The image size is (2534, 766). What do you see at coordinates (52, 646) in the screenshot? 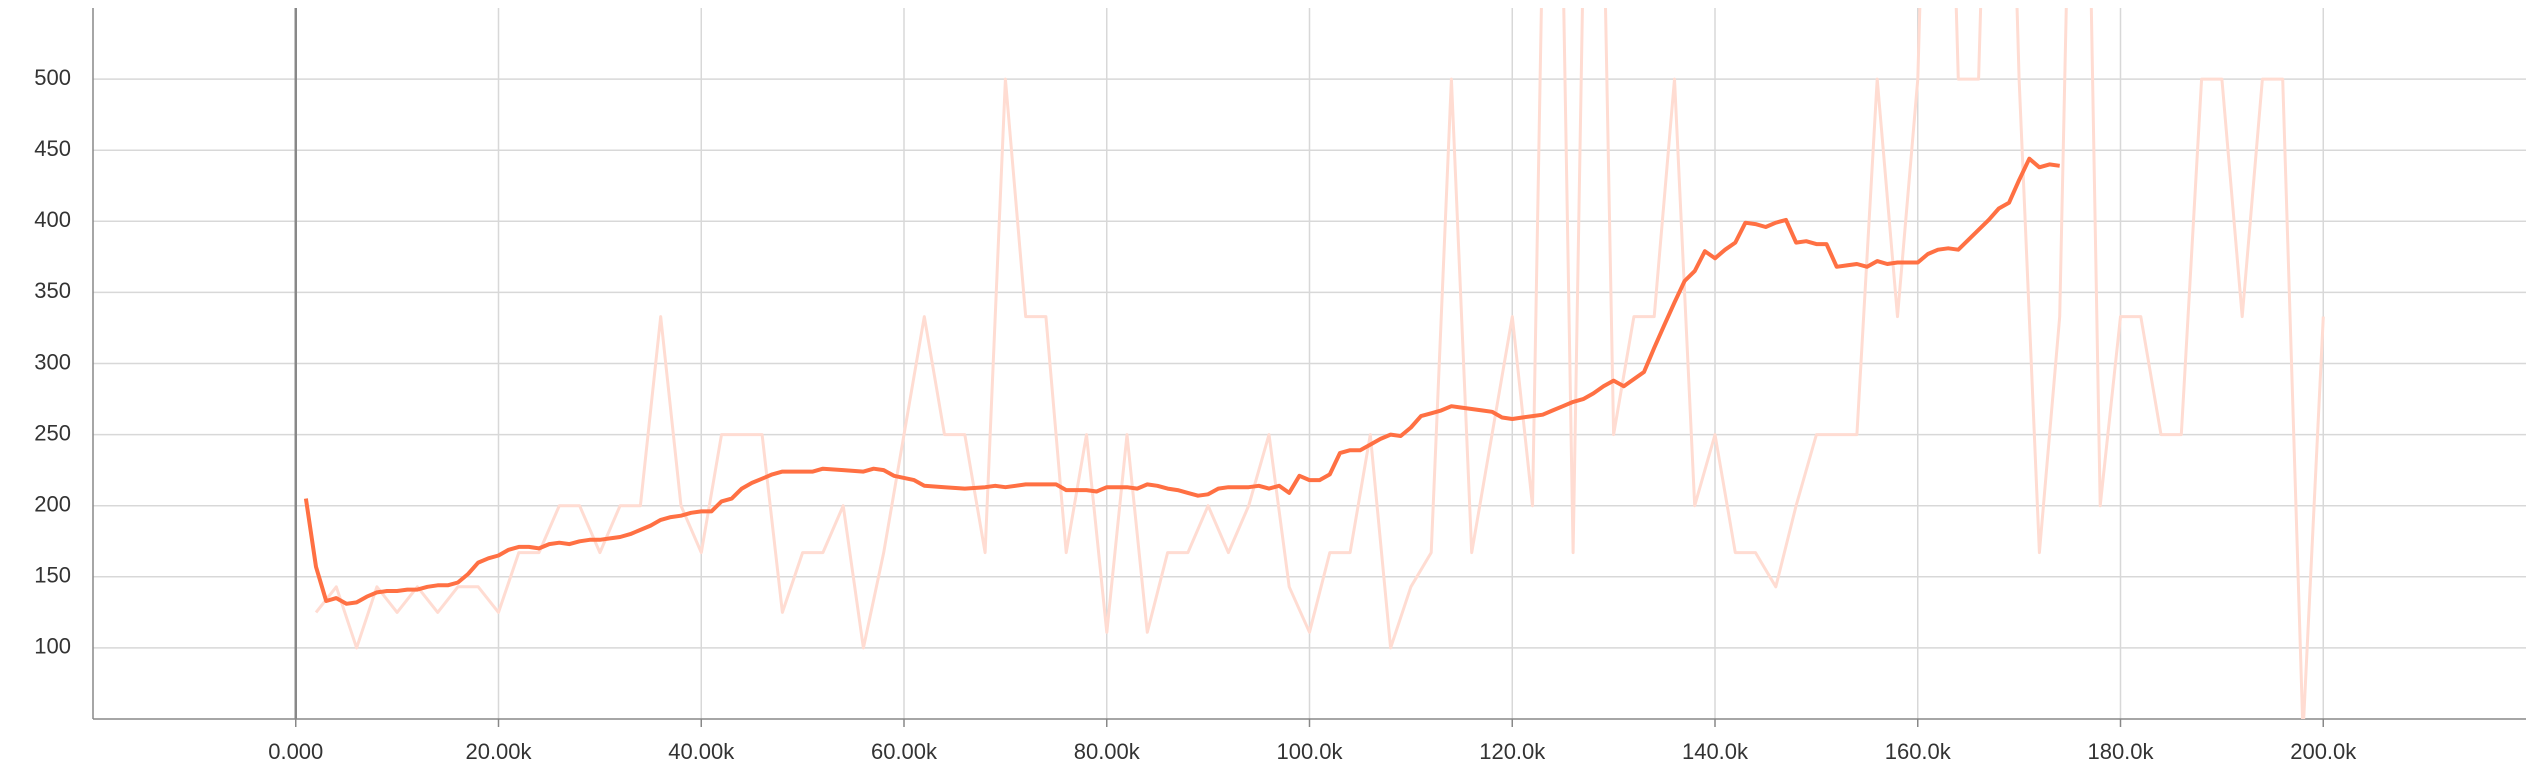
I see `y-tick-label: 100` at bounding box center [52, 646].